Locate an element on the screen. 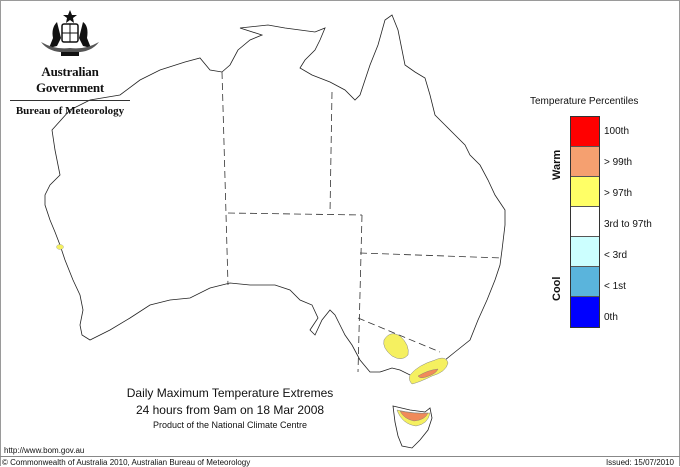 This screenshot has height=467, width=680. legend-label: 3rd to 97th is located at coordinates (628, 224).